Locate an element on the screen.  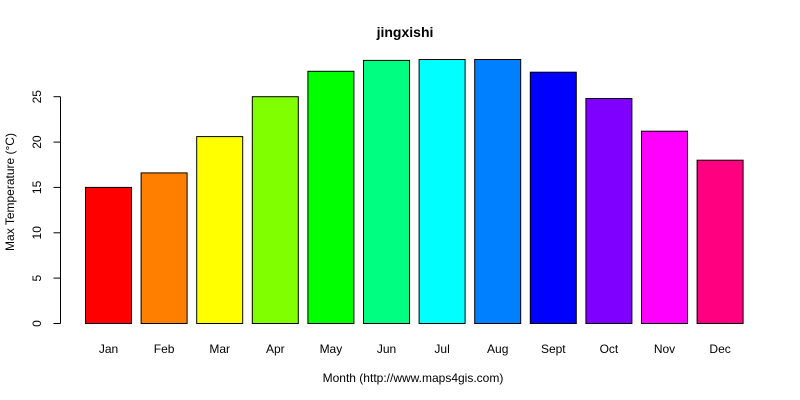
x-tick-label-sept: Sept is located at coordinates (553, 349).